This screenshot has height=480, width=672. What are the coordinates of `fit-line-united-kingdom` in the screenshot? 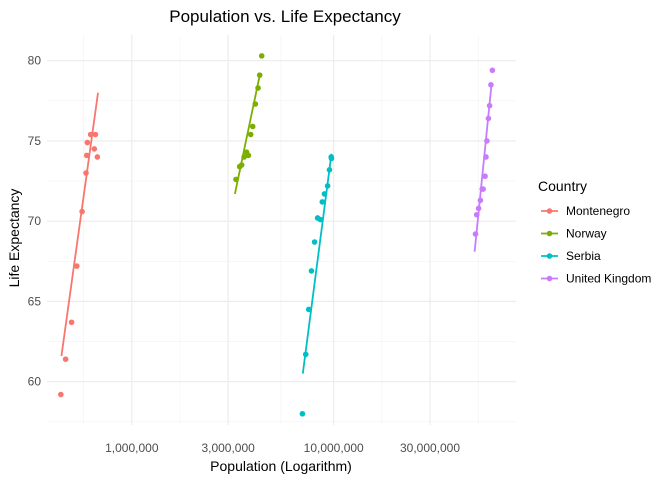 It's located at (483, 167).